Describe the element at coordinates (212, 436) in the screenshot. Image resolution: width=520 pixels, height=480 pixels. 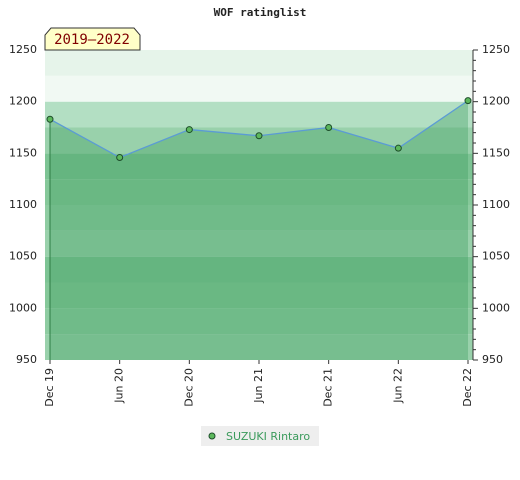
I see `legend-marker` at that location.